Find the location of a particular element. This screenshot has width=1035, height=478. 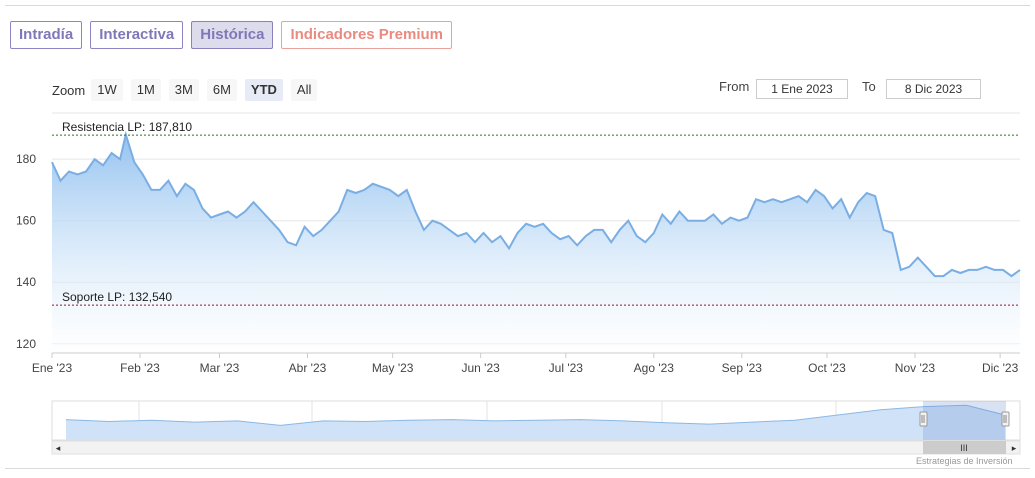

x-tick-label: Dic '23 is located at coordinates (1000, 368).